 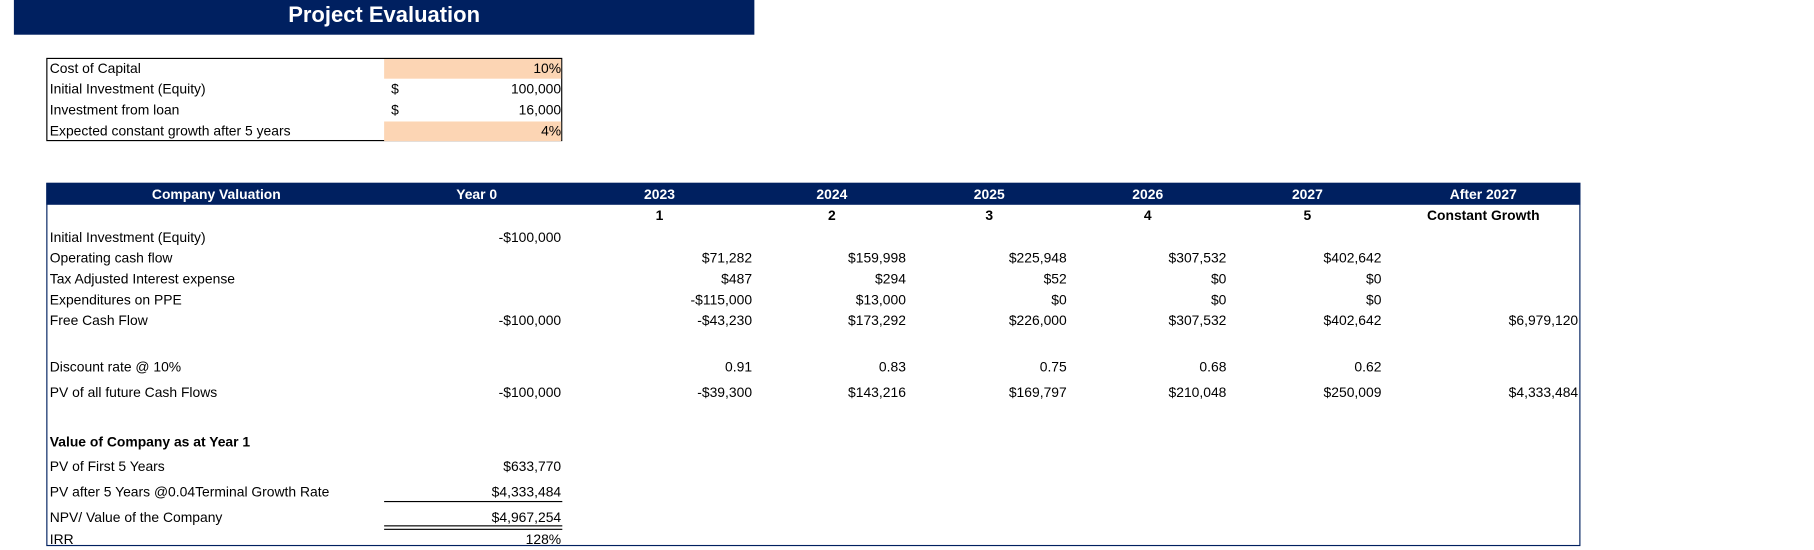 What do you see at coordinates (1307, 194) in the screenshot?
I see `column-header: 2027` at bounding box center [1307, 194].